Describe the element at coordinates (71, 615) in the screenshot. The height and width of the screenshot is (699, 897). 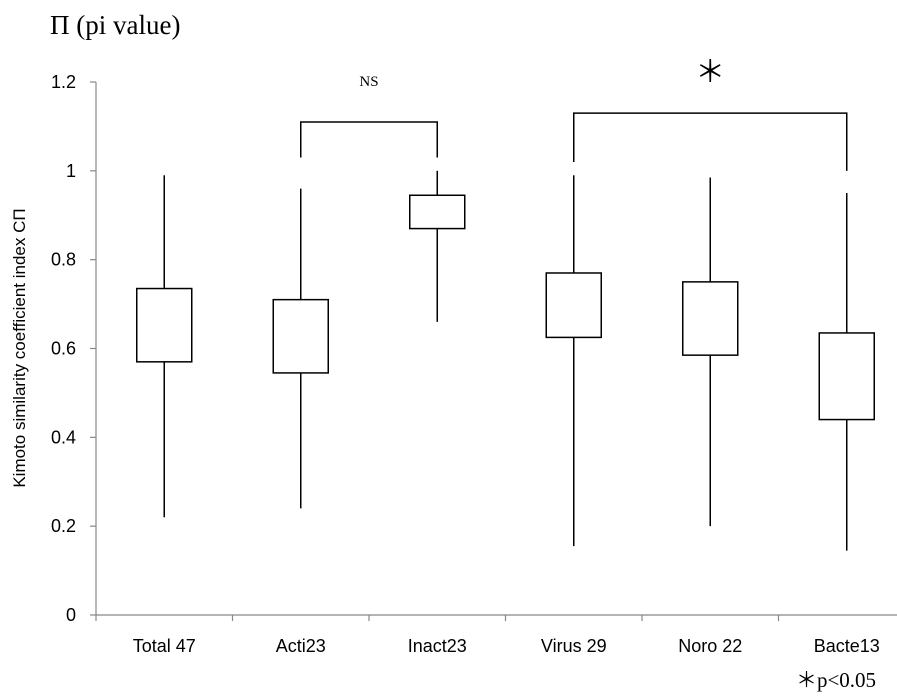
I see `y-tick-label: 0` at that location.